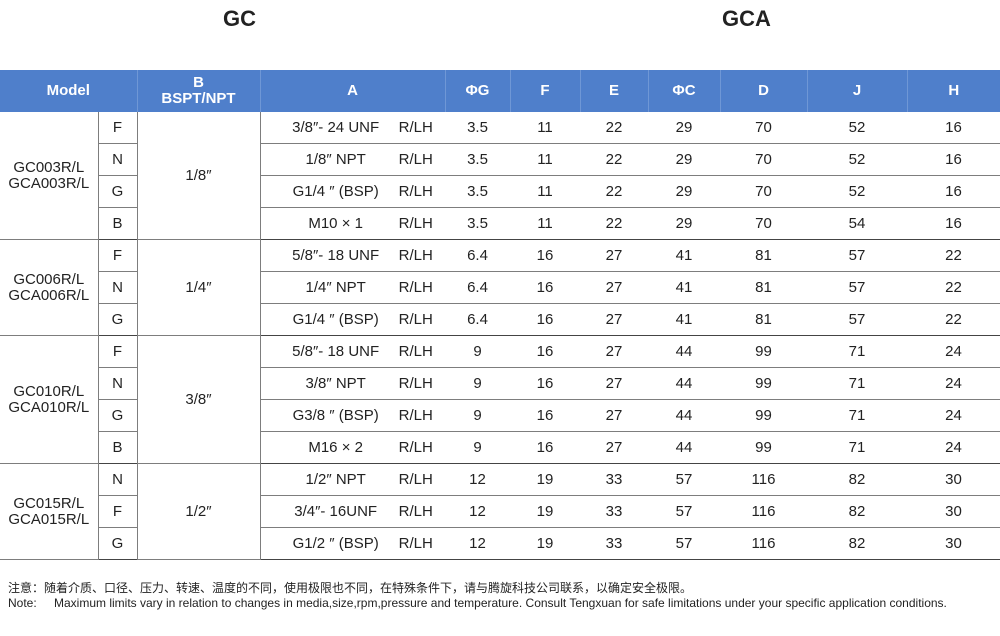  What do you see at coordinates (49, 503) in the screenshot?
I see `model-gc: GC015R/L` at bounding box center [49, 503].